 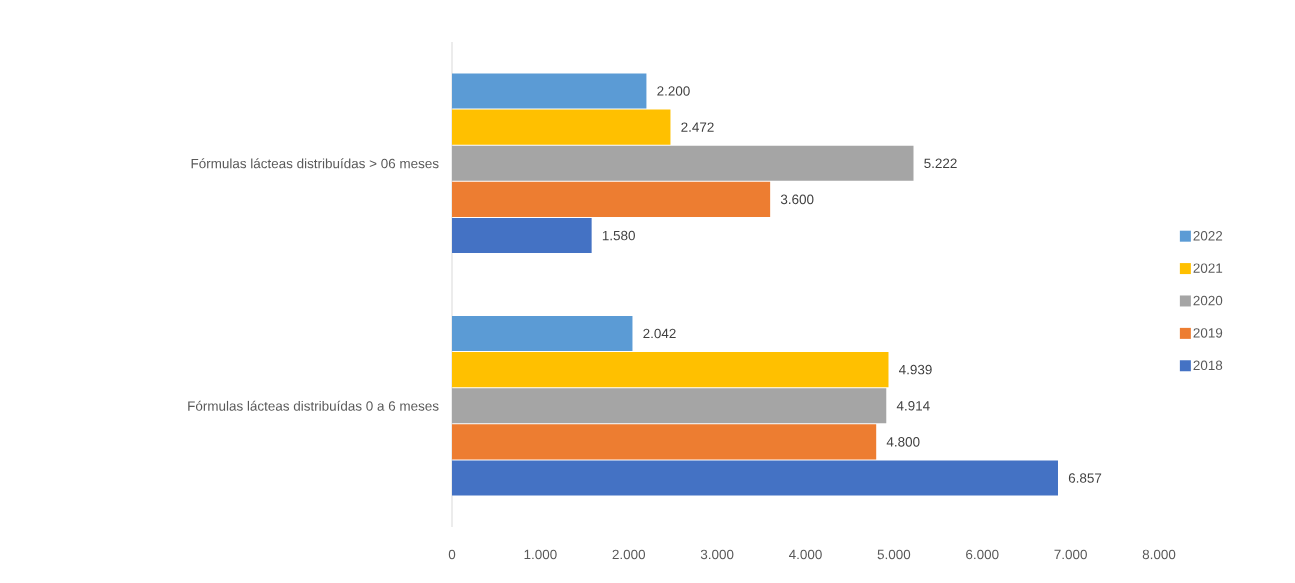 What do you see at coordinates (1208, 365) in the screenshot?
I see `legend-label: 2018` at bounding box center [1208, 365].